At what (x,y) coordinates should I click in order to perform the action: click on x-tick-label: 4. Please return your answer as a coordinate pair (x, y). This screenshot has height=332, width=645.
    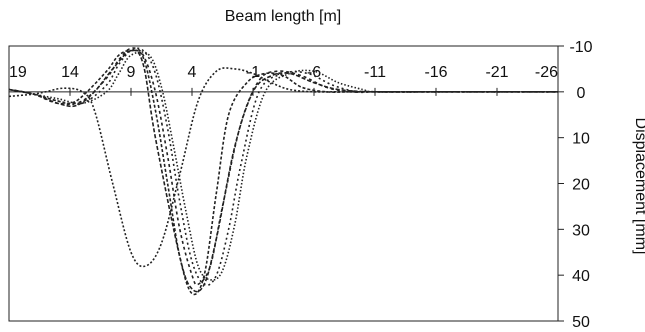
    Looking at the image, I should click on (192, 72).